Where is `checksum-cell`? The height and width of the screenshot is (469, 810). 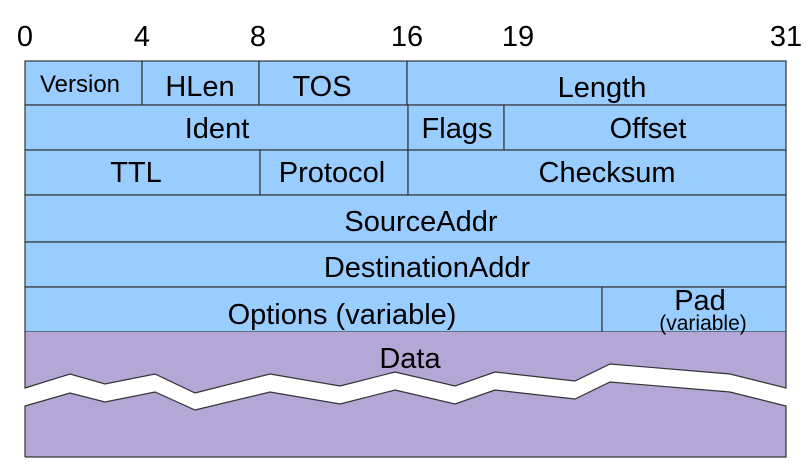
checksum-cell is located at coordinates (597, 172).